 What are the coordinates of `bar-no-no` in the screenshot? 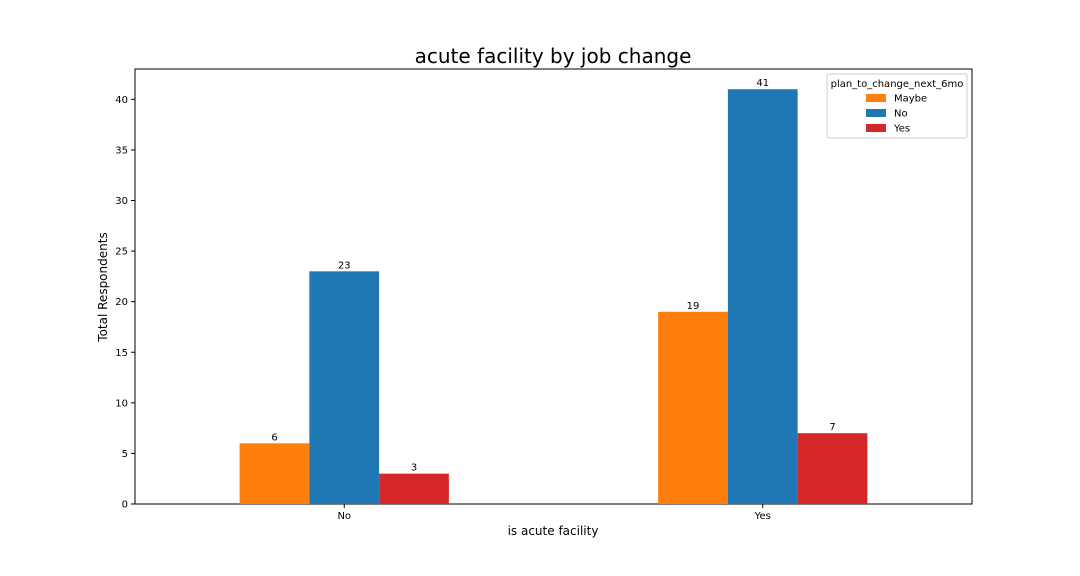 It's located at (344, 387).